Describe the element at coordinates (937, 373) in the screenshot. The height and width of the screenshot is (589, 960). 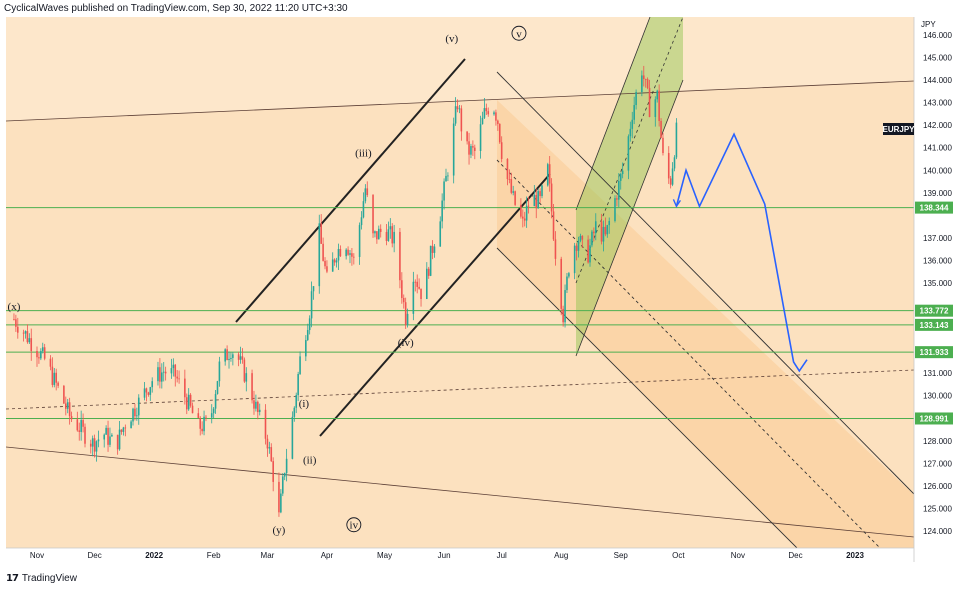
I see `price-tick-label: 131.000` at that location.